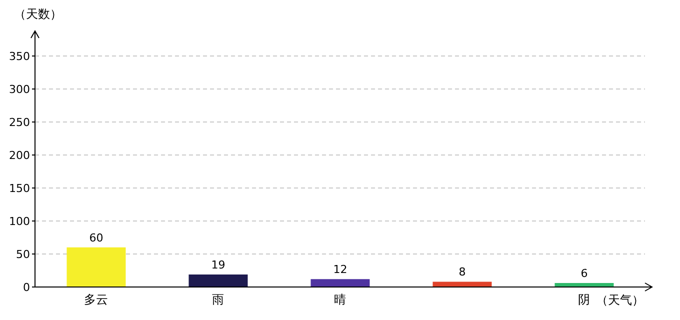 This screenshot has width=680, height=320. Describe the element at coordinates (19, 89) in the screenshot. I see `y-tick-label: 300` at that location.